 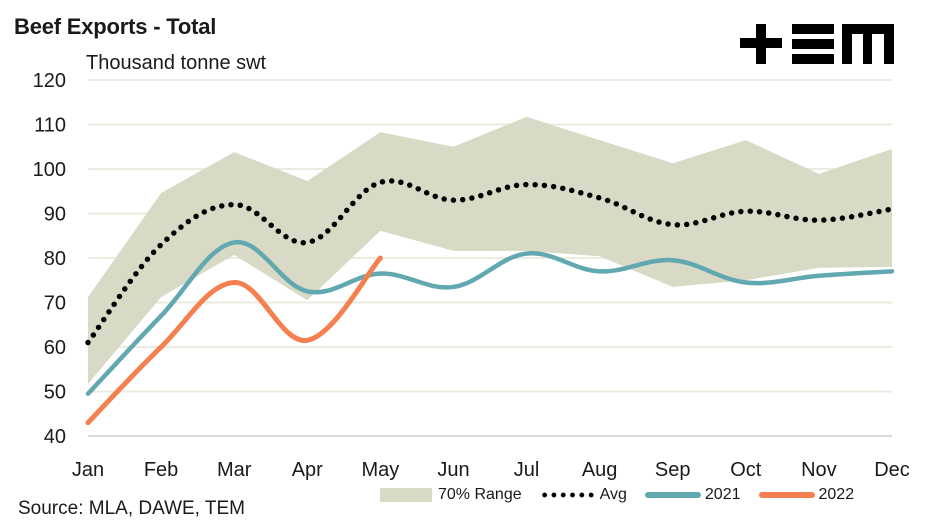 What do you see at coordinates (892, 470) in the screenshot?
I see `x-tick-label: Dec` at bounding box center [892, 470].